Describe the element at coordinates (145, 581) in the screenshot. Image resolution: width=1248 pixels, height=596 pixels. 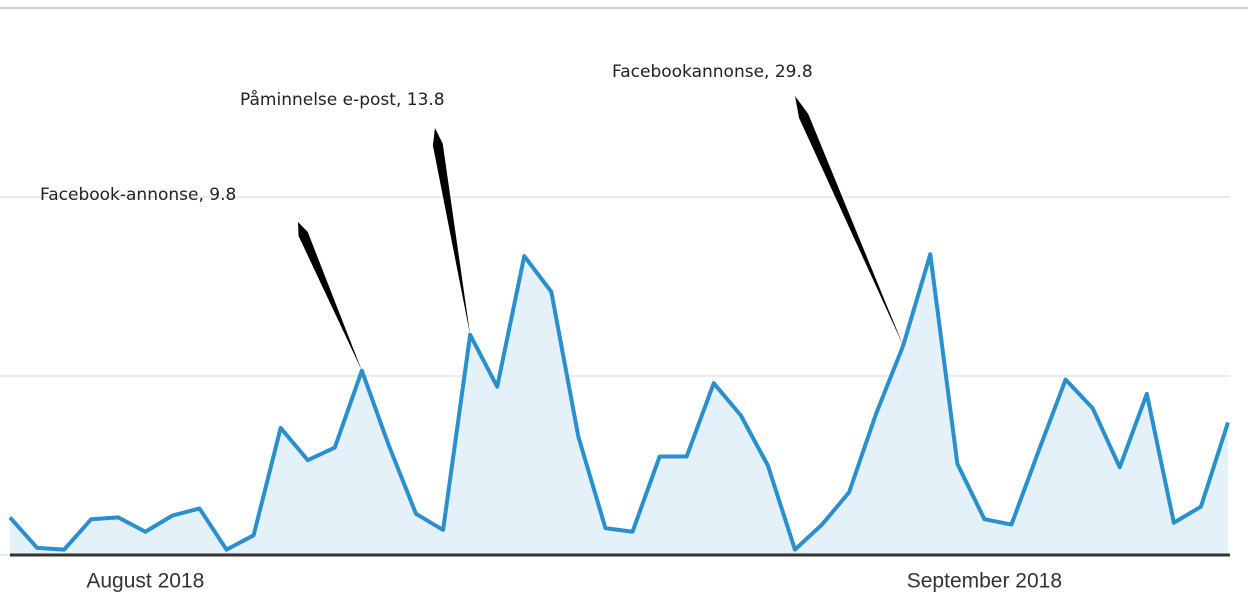
I see `x-tick-label: August 2018` at that location.